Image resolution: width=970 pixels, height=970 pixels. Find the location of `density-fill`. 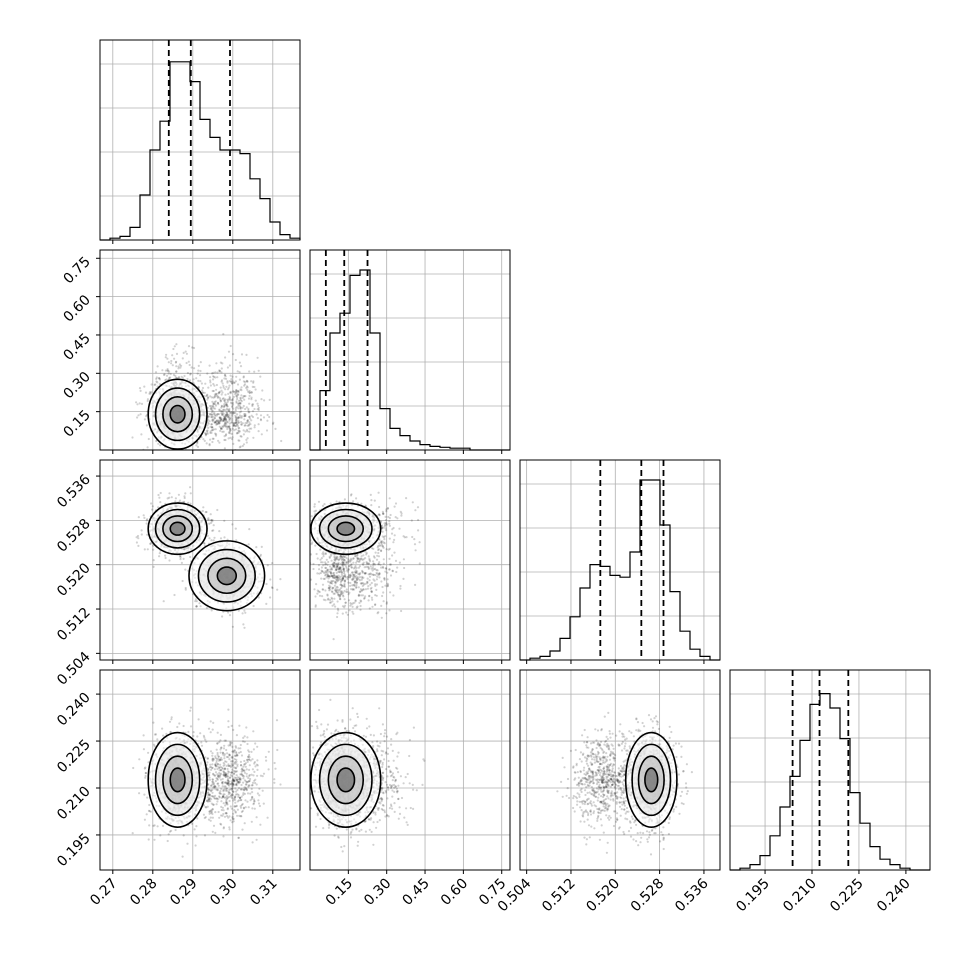

density-fill is located at coordinates (227, 576).